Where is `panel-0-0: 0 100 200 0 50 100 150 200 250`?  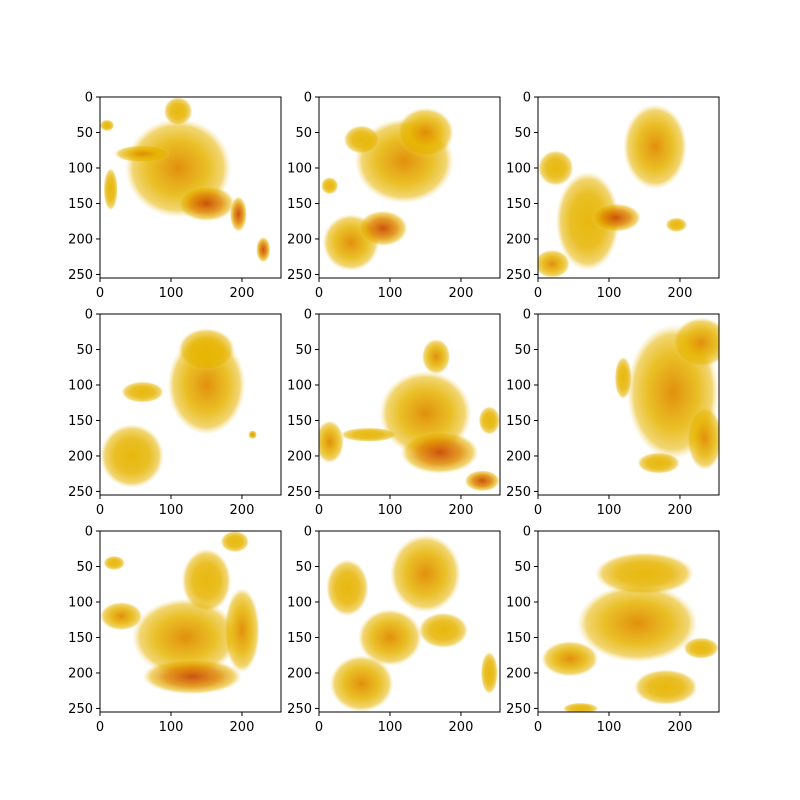
panel-0-0: 0 100 200 0 50 100 150 200 250 is located at coordinates (175, 196).